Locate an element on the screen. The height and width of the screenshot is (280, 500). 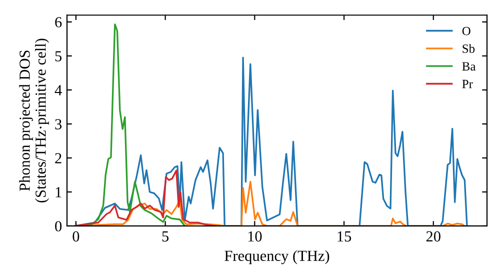
y-tick-label: 5 is located at coordinates (58, 56).